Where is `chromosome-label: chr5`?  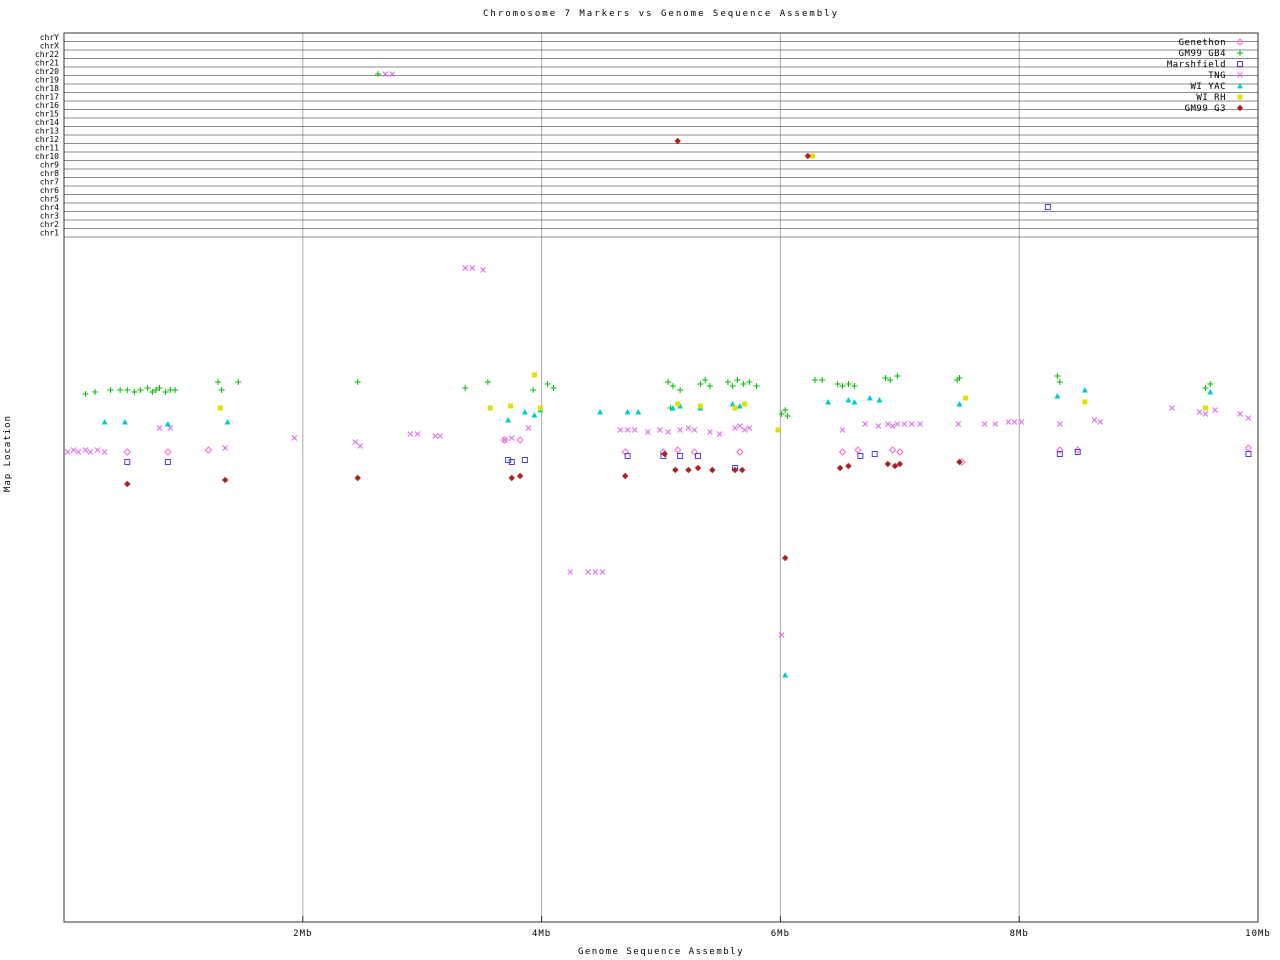 chromosome-label: chr5 is located at coordinates (49, 198).